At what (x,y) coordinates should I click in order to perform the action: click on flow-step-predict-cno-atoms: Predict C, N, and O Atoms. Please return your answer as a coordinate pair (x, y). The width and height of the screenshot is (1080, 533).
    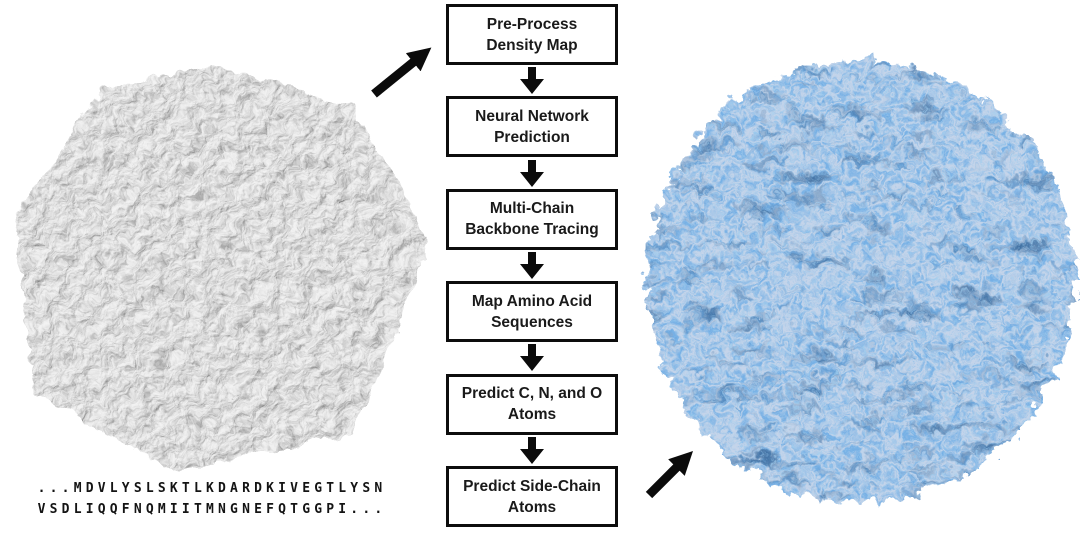
    Looking at the image, I should click on (532, 404).